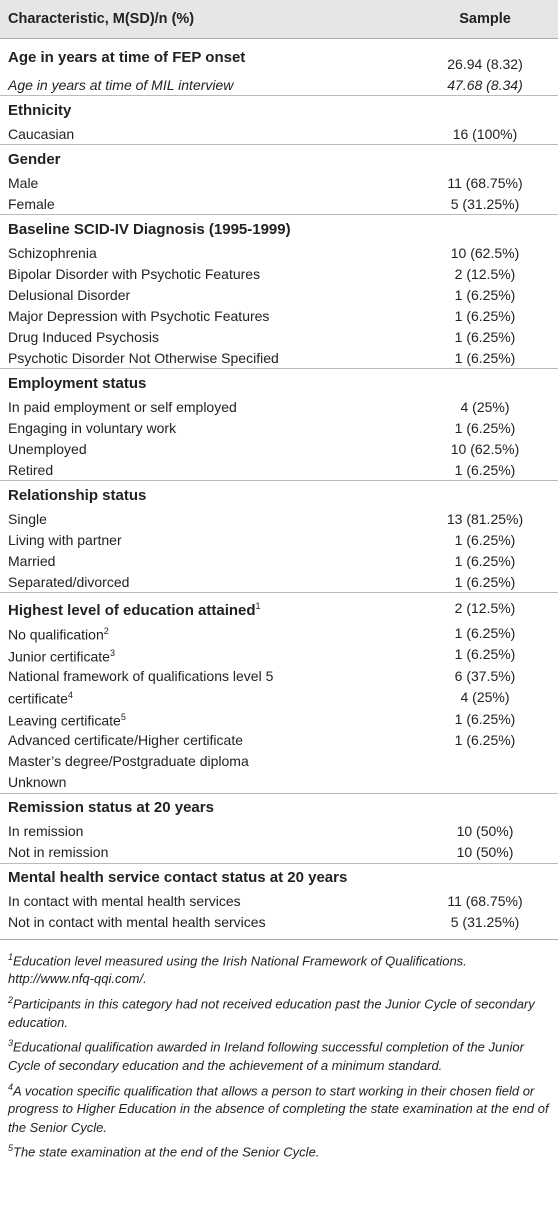  I want to click on label-cell: Leaving certificate5, so click(206, 719).